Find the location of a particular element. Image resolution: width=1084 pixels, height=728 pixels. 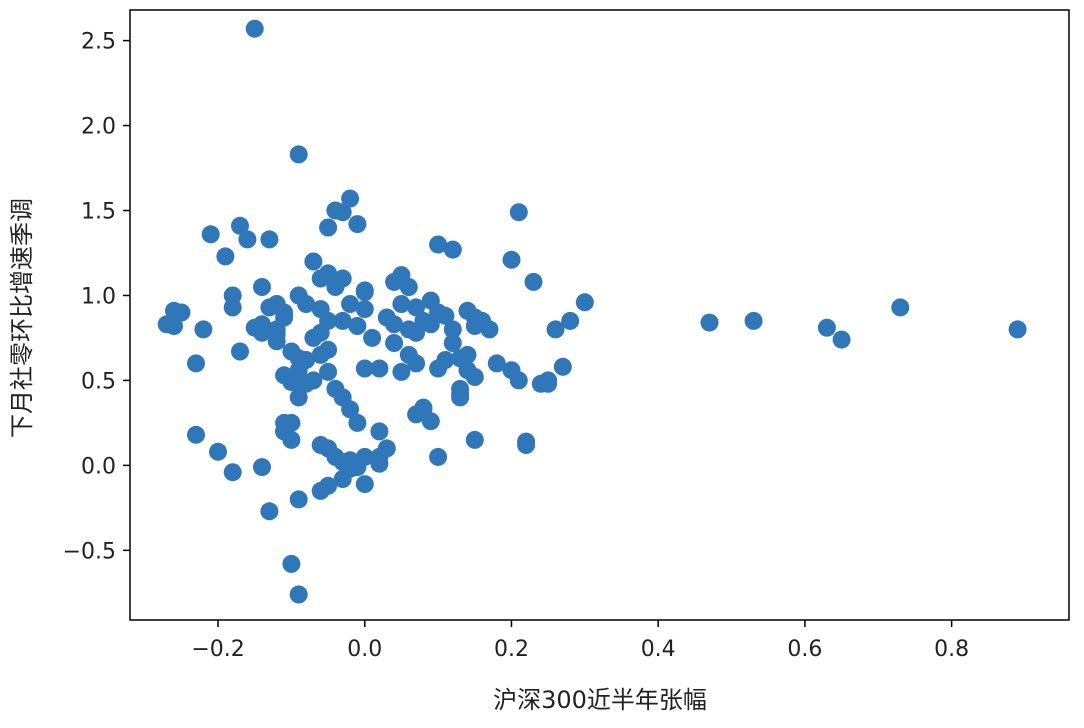

x-axis-ticks: −0.2 0.0 0.2 0.4 0.6 0.8 is located at coordinates (580, 641).